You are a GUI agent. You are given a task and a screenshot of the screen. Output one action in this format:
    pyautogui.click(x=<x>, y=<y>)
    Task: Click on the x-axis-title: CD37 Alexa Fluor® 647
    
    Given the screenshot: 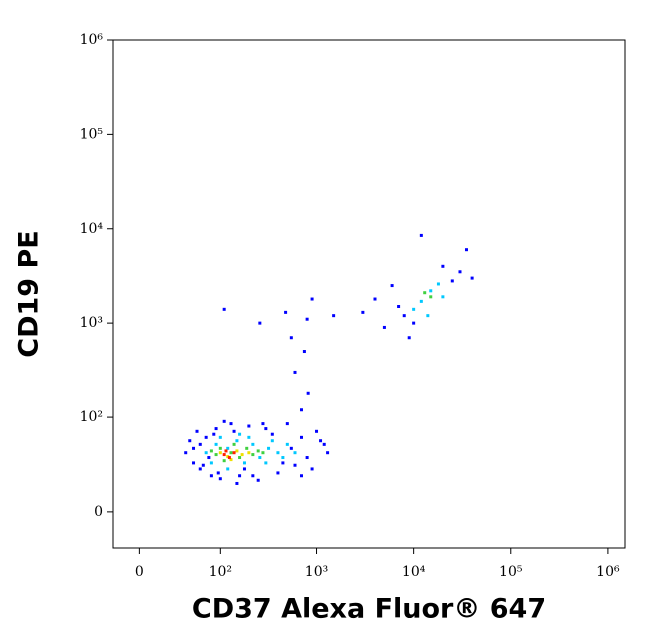 What is the action you would take?
    pyautogui.click(x=369, y=609)
    